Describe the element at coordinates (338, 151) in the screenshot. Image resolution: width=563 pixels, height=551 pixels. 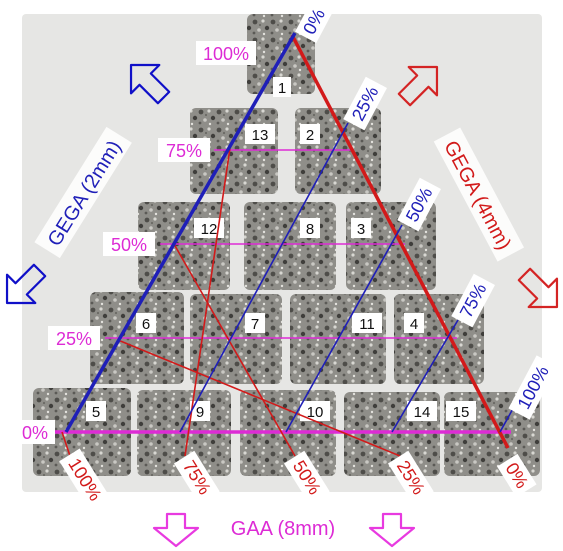
I see `specimen-2: 2` at that location.